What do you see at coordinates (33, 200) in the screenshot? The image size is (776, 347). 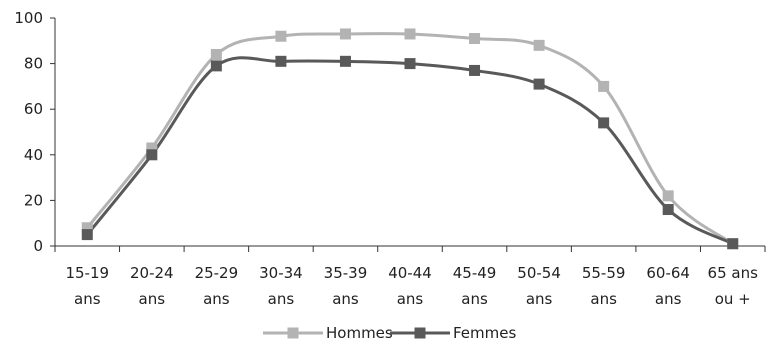 I see `y-tick-label: 20` at bounding box center [33, 200].